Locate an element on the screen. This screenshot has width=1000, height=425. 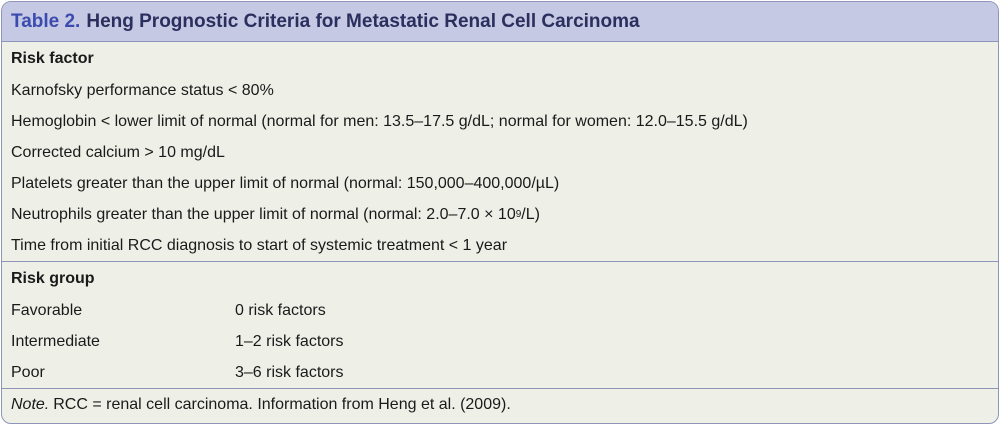
neutrophils-suffix: /L) is located at coordinates (530, 214).